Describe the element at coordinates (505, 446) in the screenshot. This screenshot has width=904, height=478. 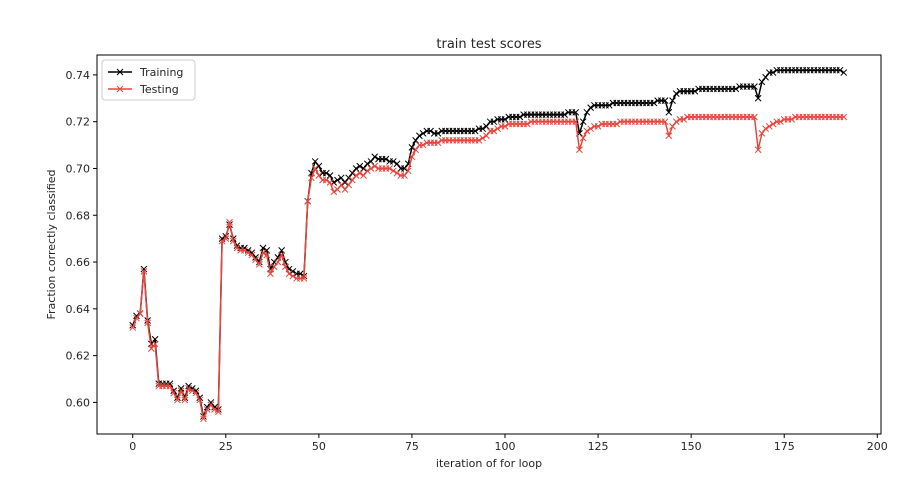
I see `x-tick-label: 100` at that location.